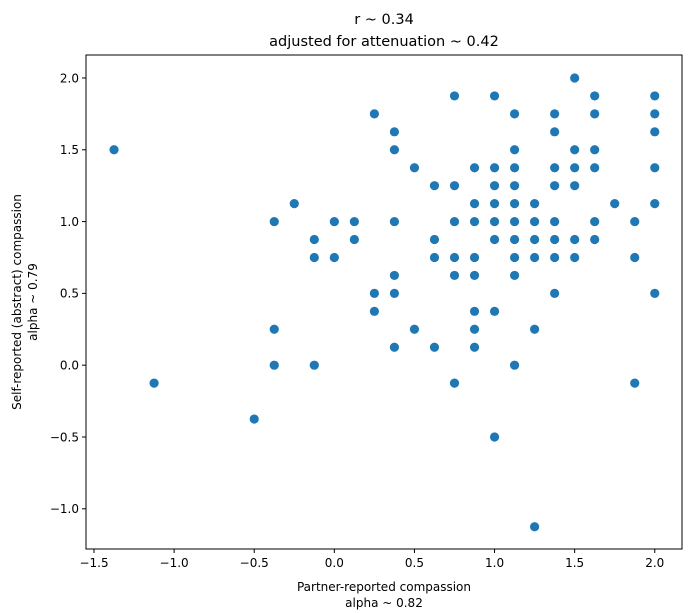 Image resolution: width=692 pixels, height=613 pixels. I want to click on y-tick-label: 2.0, so click(69, 78).